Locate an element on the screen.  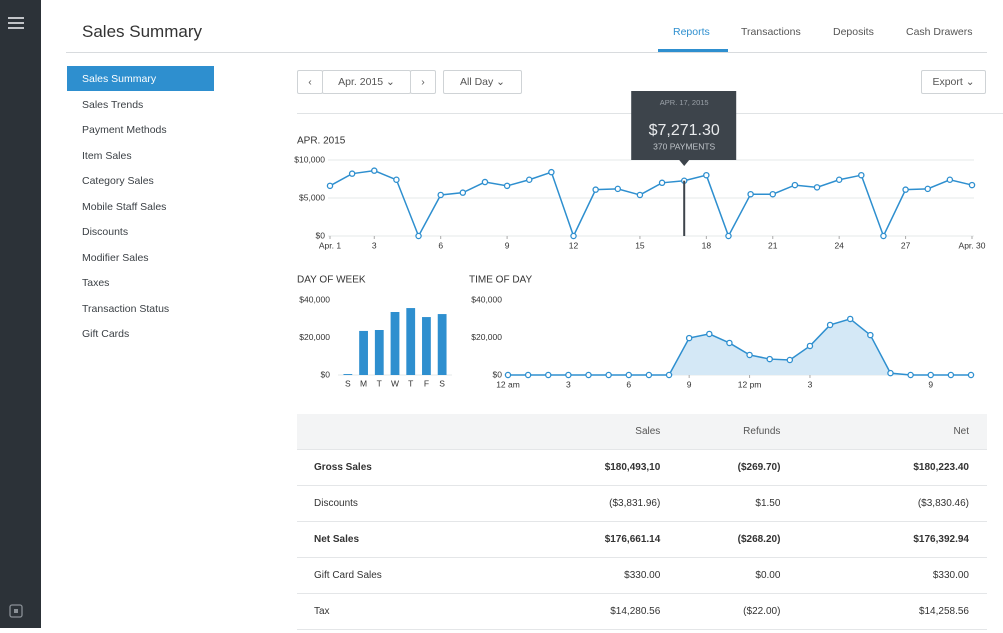
cell: $176,661.14 is located at coordinates (582, 539).